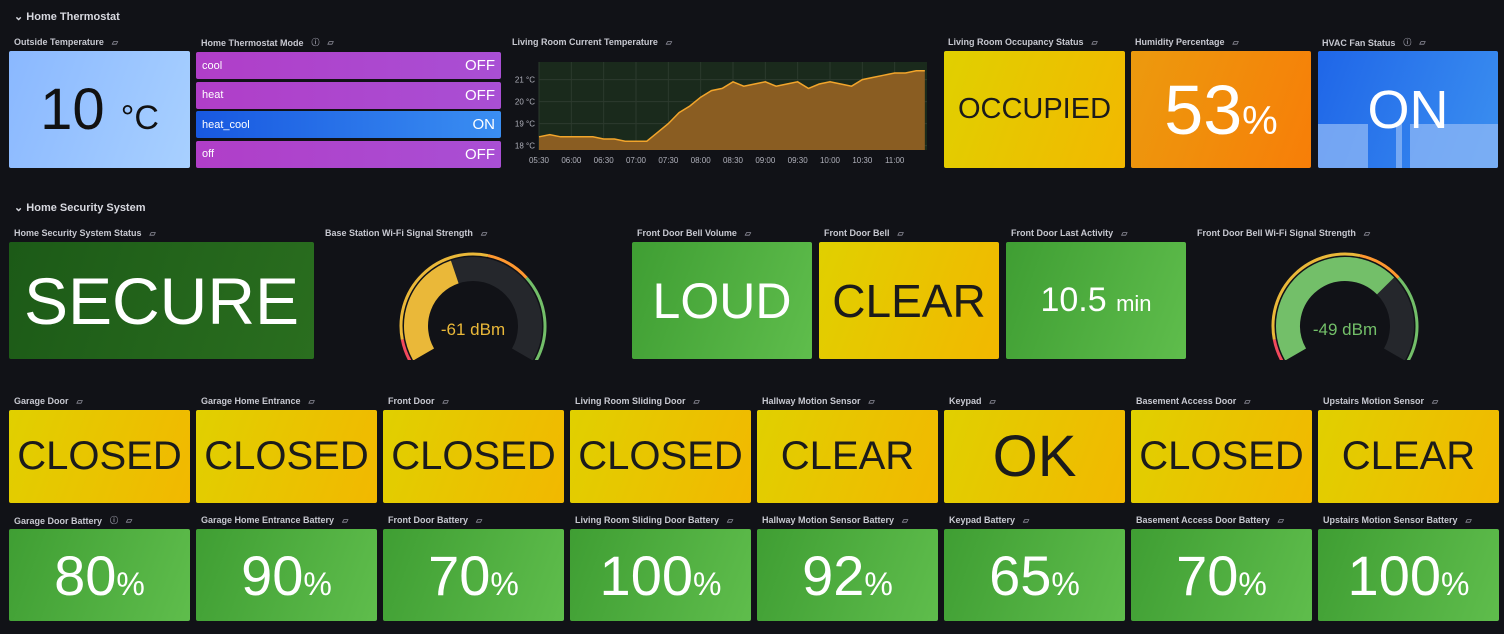  I want to click on panel-title: Outside Temperature ▱, so click(66, 42).